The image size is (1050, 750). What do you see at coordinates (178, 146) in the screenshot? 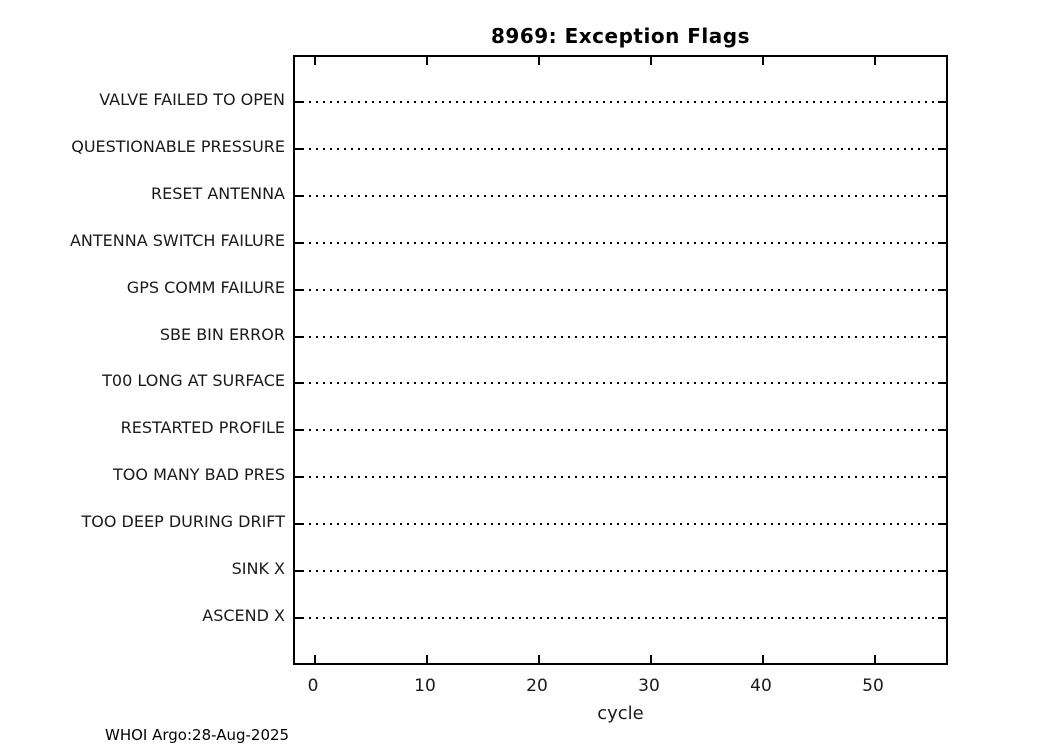
I see `y-tick-label: QUESTIONABLE PRESSURE` at bounding box center [178, 146].